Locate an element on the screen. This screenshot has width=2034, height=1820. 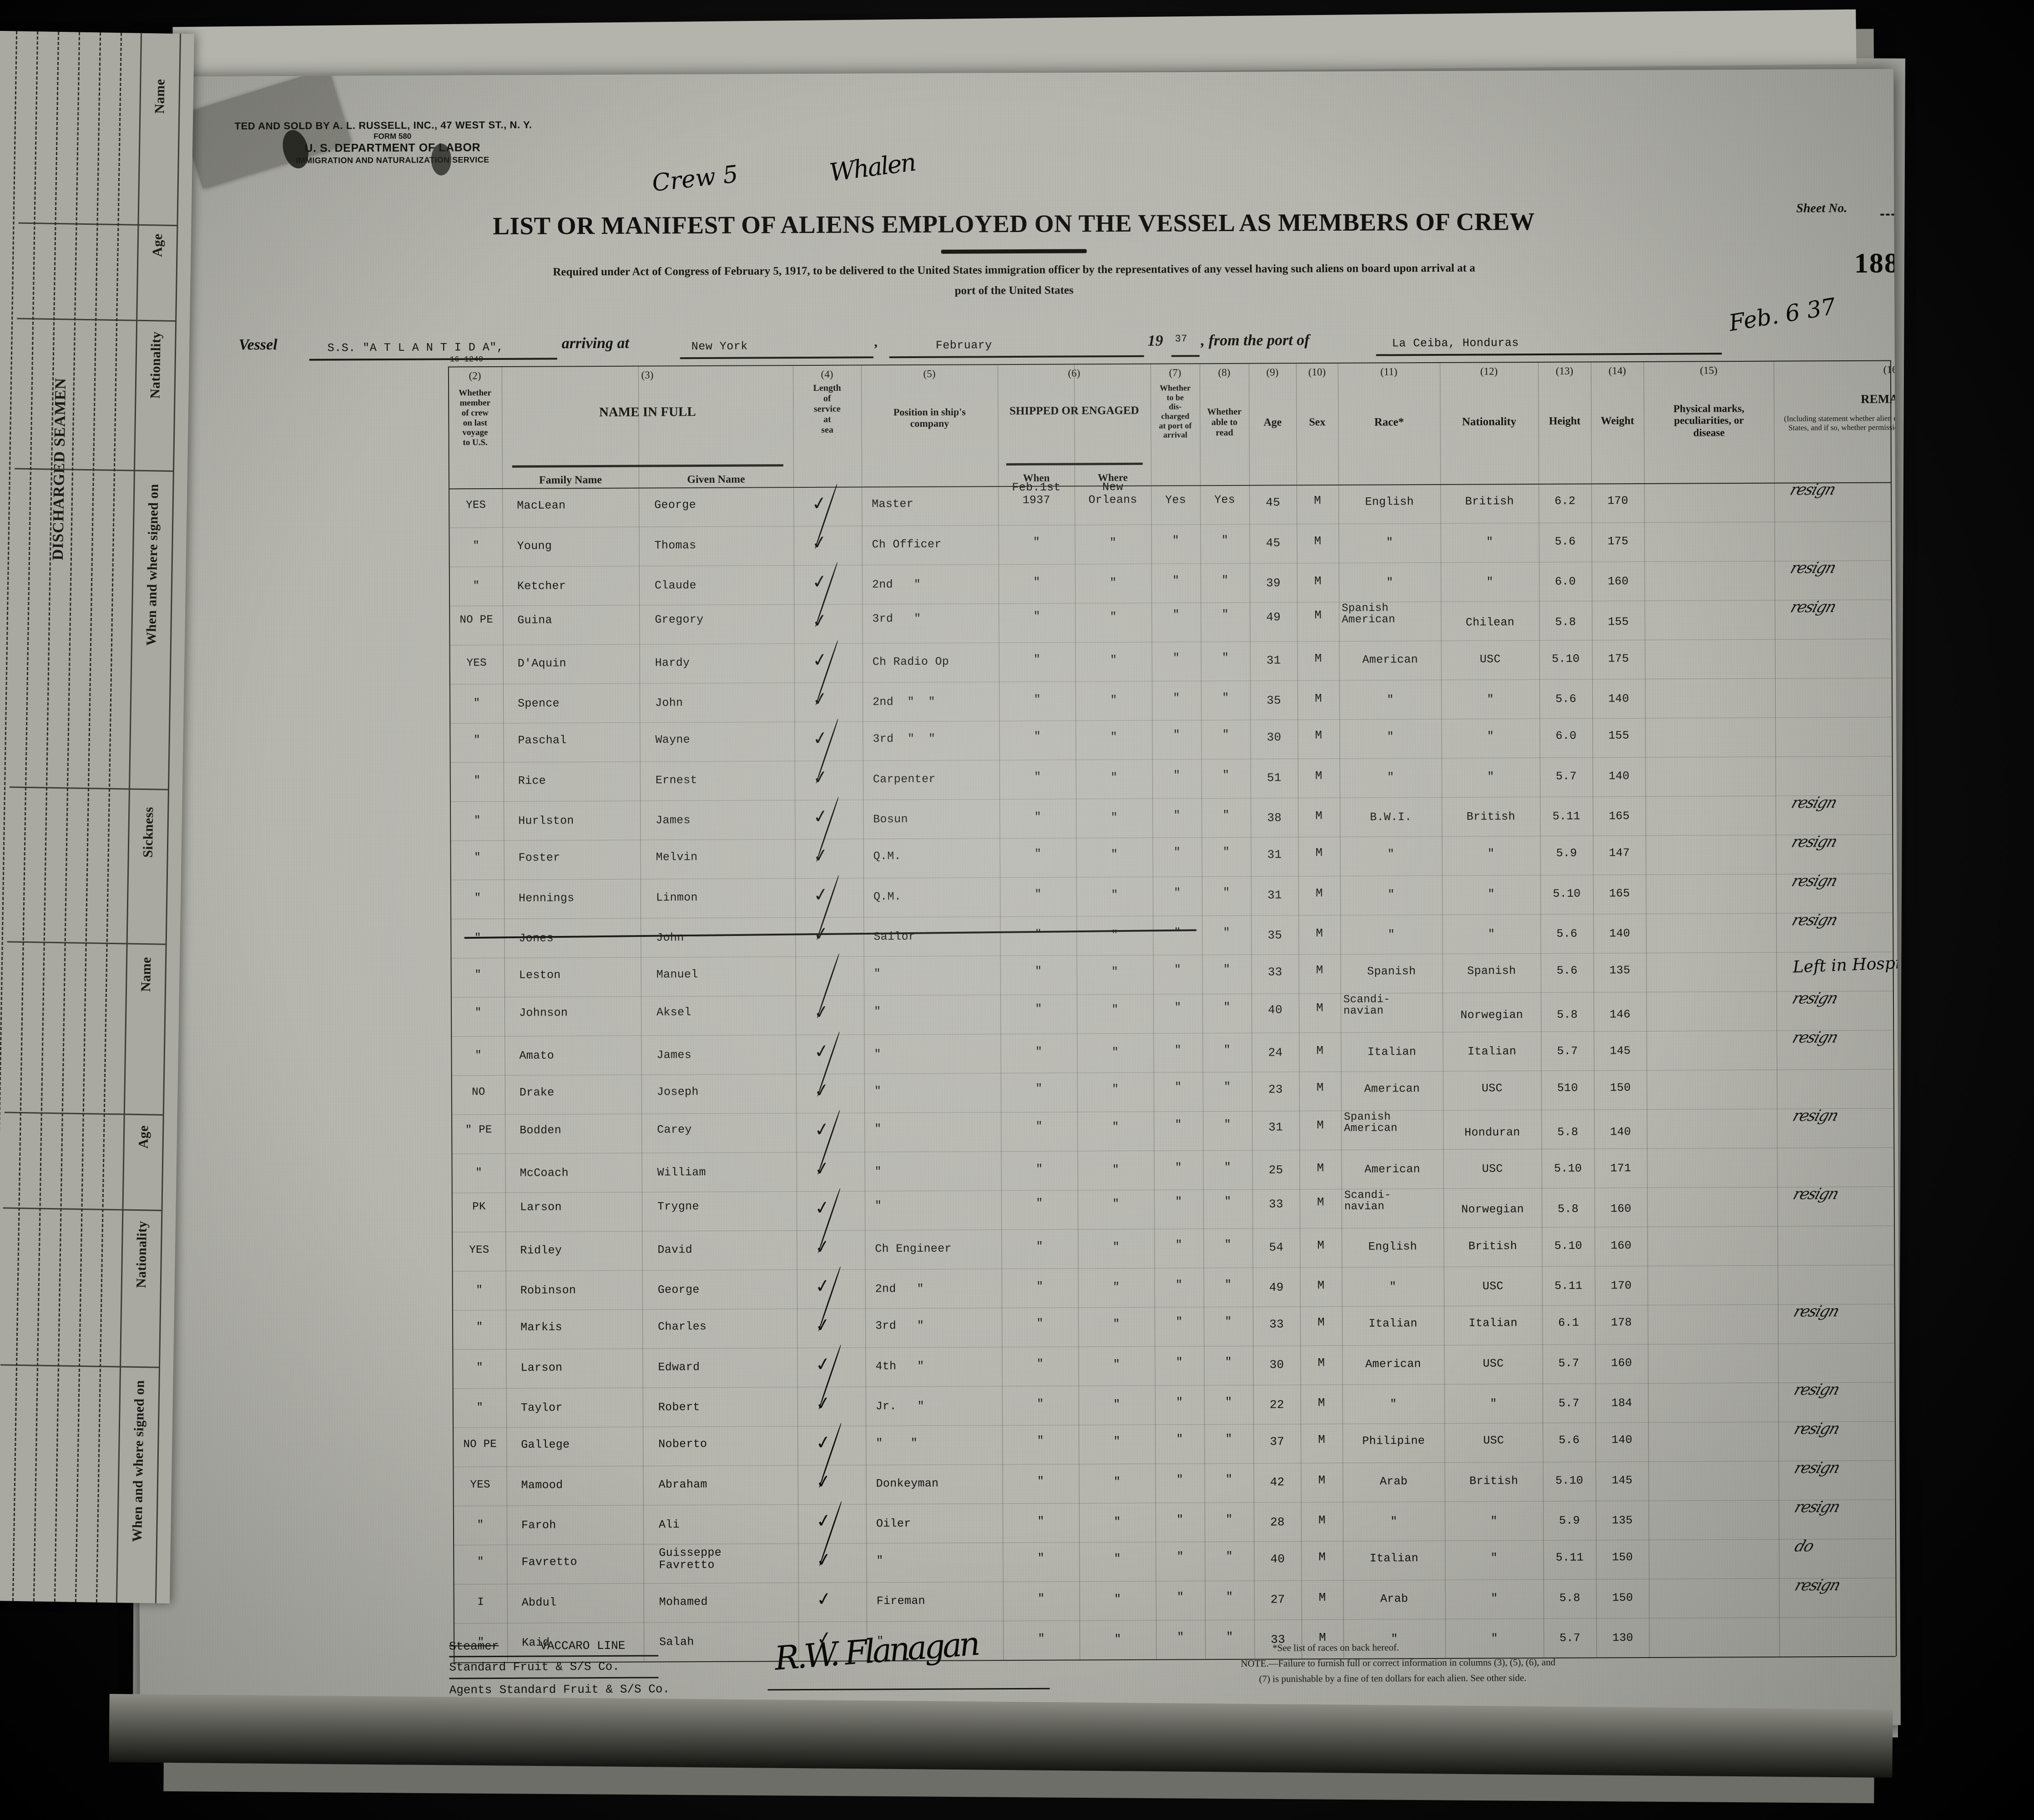
cell-family-name-19: Larson is located at coordinates (541, 1207).